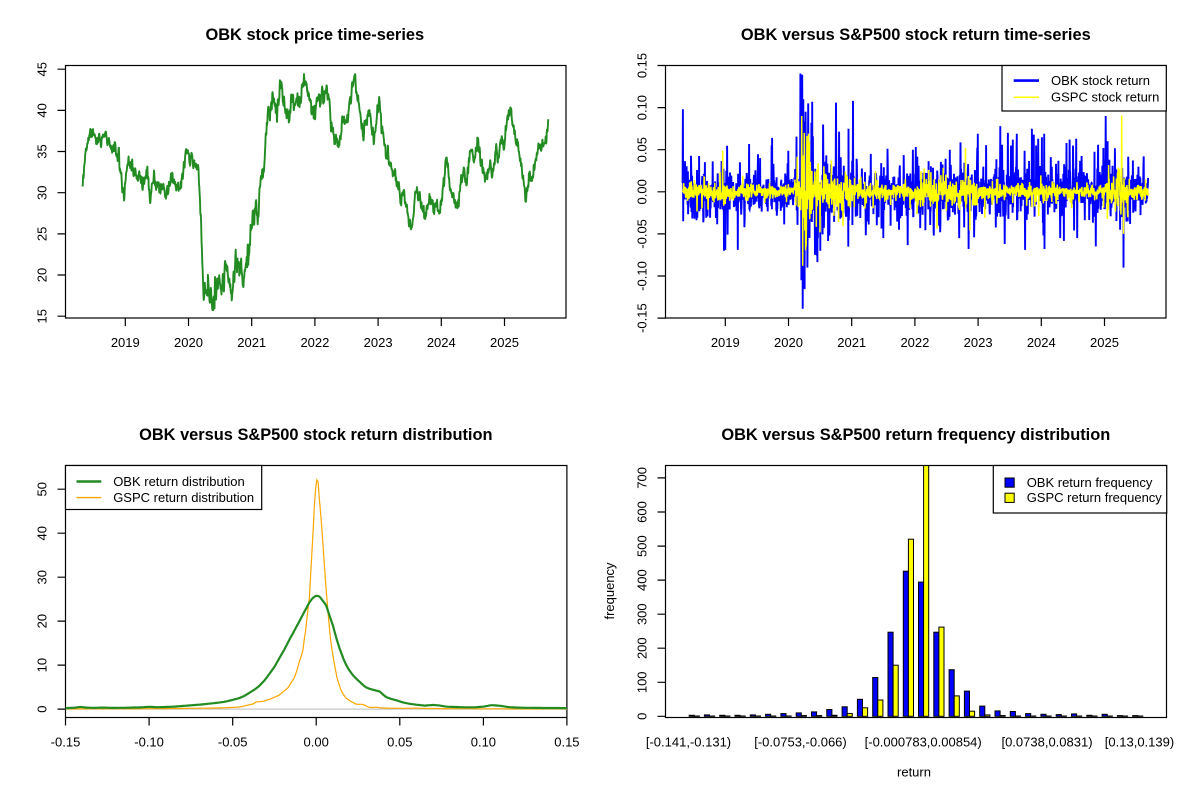 The image size is (1200, 800). Describe the element at coordinates (41, 234) in the screenshot. I see `svg-text: 25` at that location.